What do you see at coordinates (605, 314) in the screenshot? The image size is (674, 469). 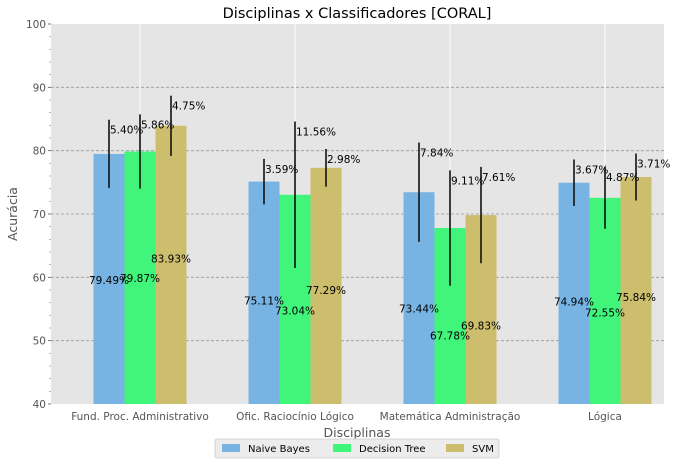 I see `value-label: 72.55%` at bounding box center [605, 314].